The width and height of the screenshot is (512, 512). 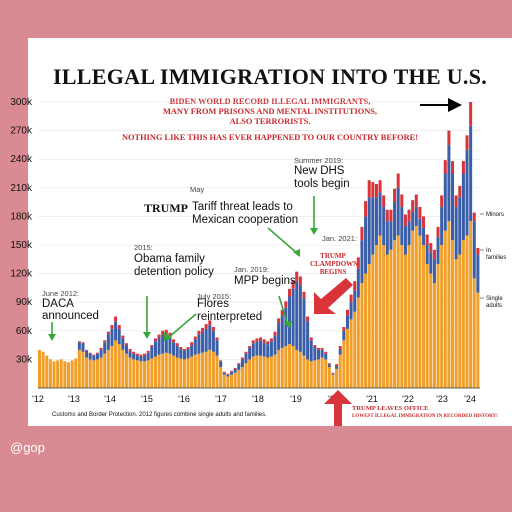 I want to click on x-tick-label: '19, so click(x=296, y=399).